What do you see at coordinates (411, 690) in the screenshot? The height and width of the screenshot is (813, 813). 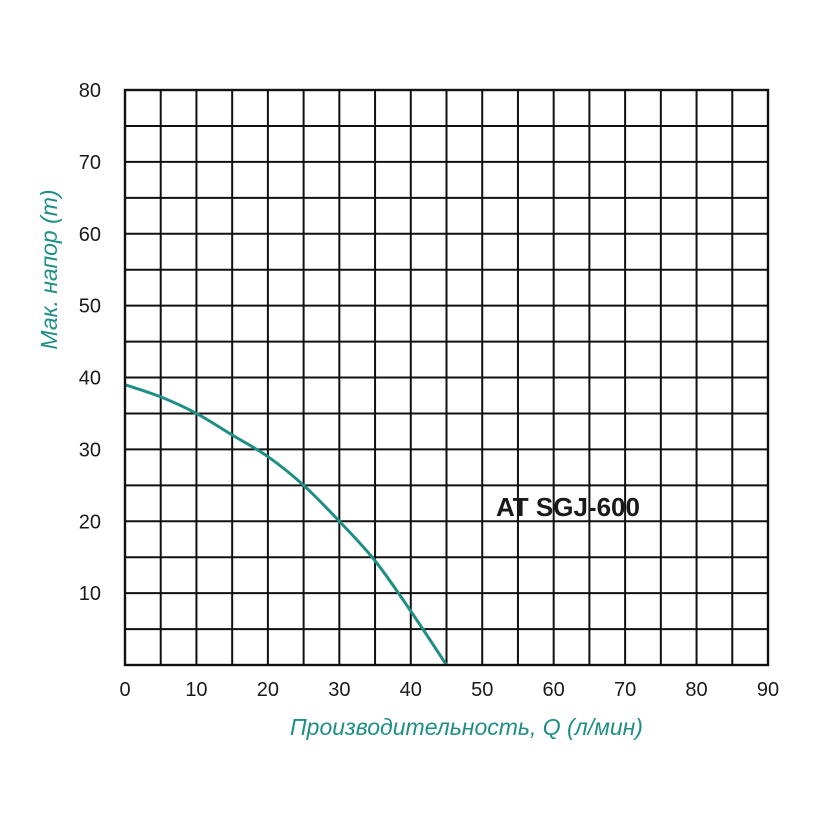 I see `x-tick-label: 40` at bounding box center [411, 690].